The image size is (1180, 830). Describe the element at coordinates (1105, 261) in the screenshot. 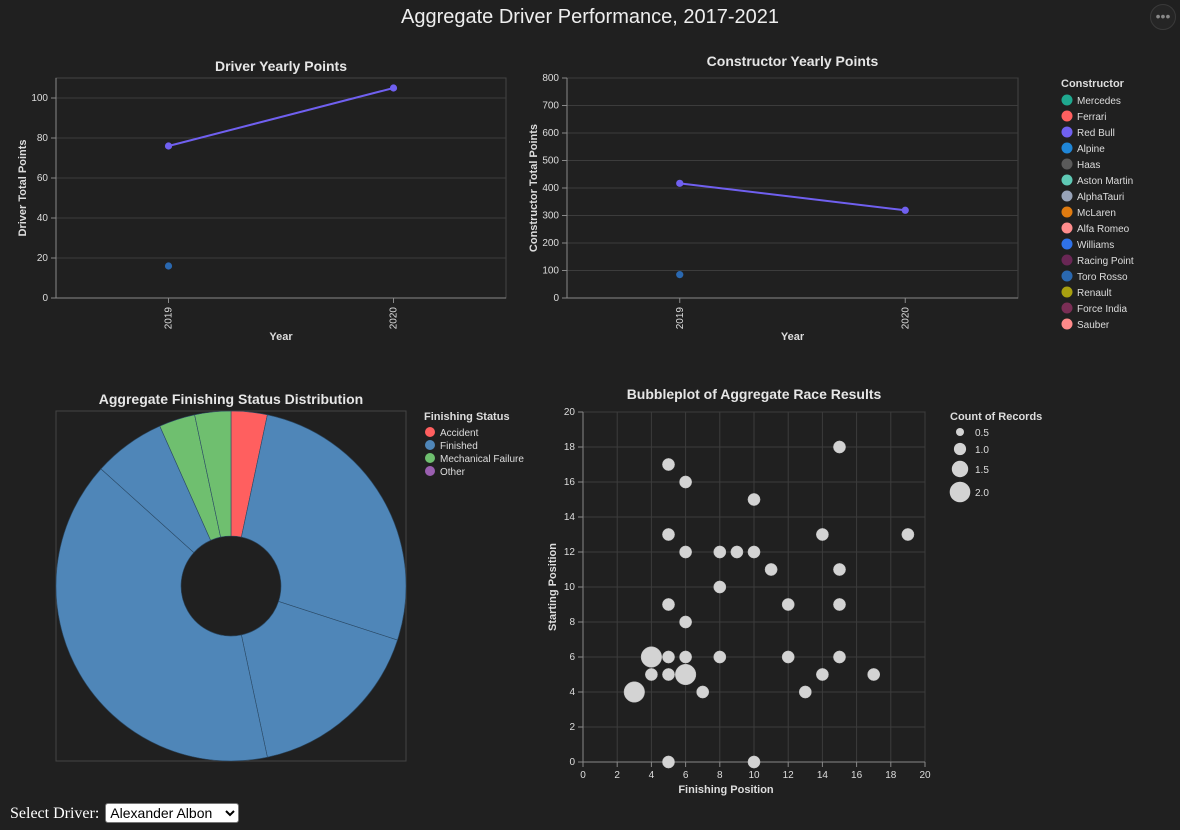

I see `constructor-legend-label: Racing Point` at that location.